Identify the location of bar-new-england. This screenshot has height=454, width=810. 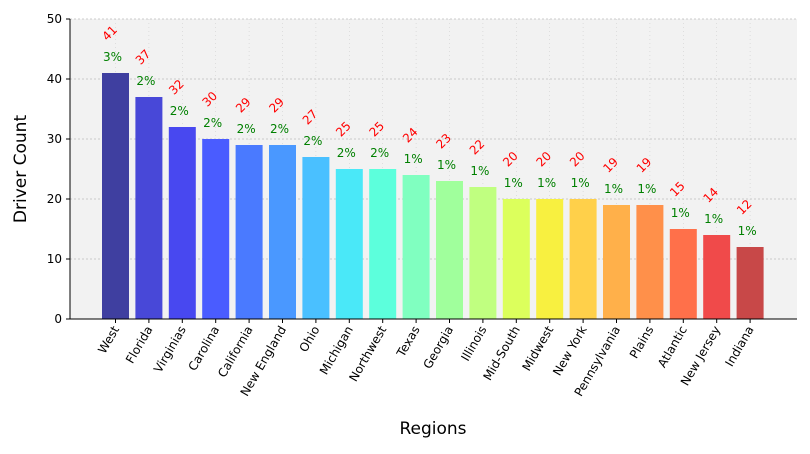
(282, 232).